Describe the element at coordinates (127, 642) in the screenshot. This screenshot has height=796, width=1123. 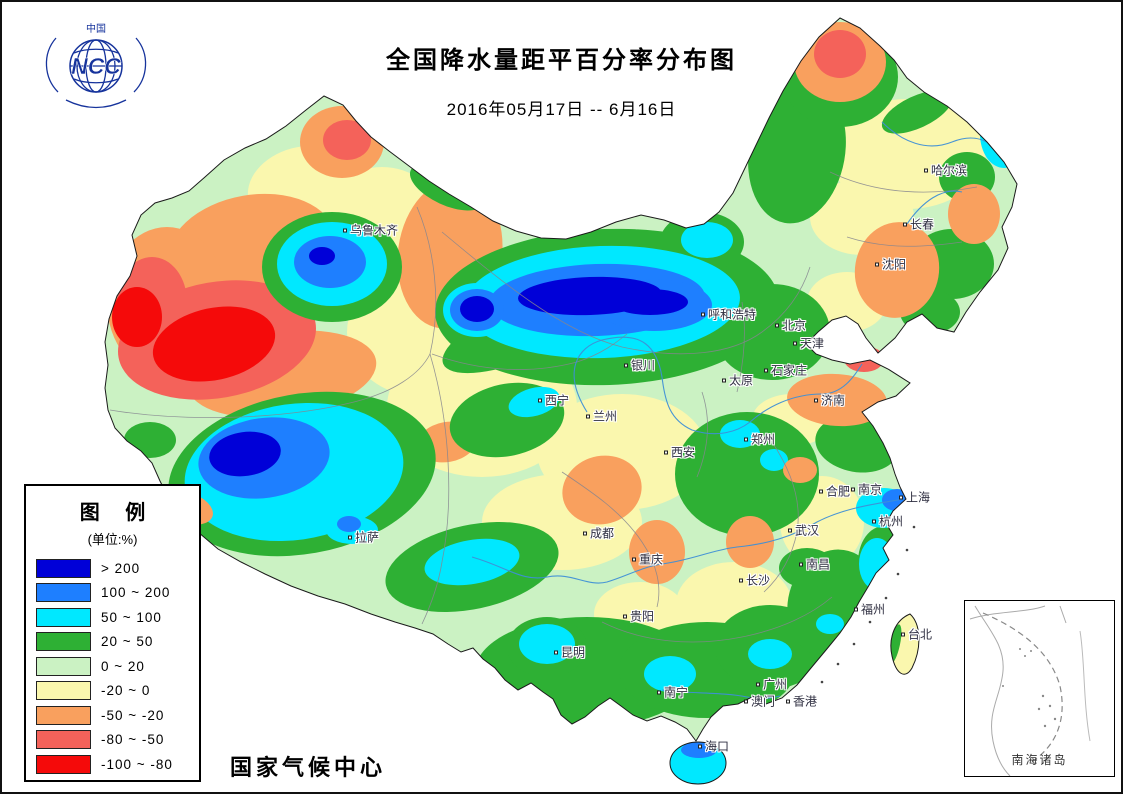
I see `legend-label: 20 ~ 50` at that location.